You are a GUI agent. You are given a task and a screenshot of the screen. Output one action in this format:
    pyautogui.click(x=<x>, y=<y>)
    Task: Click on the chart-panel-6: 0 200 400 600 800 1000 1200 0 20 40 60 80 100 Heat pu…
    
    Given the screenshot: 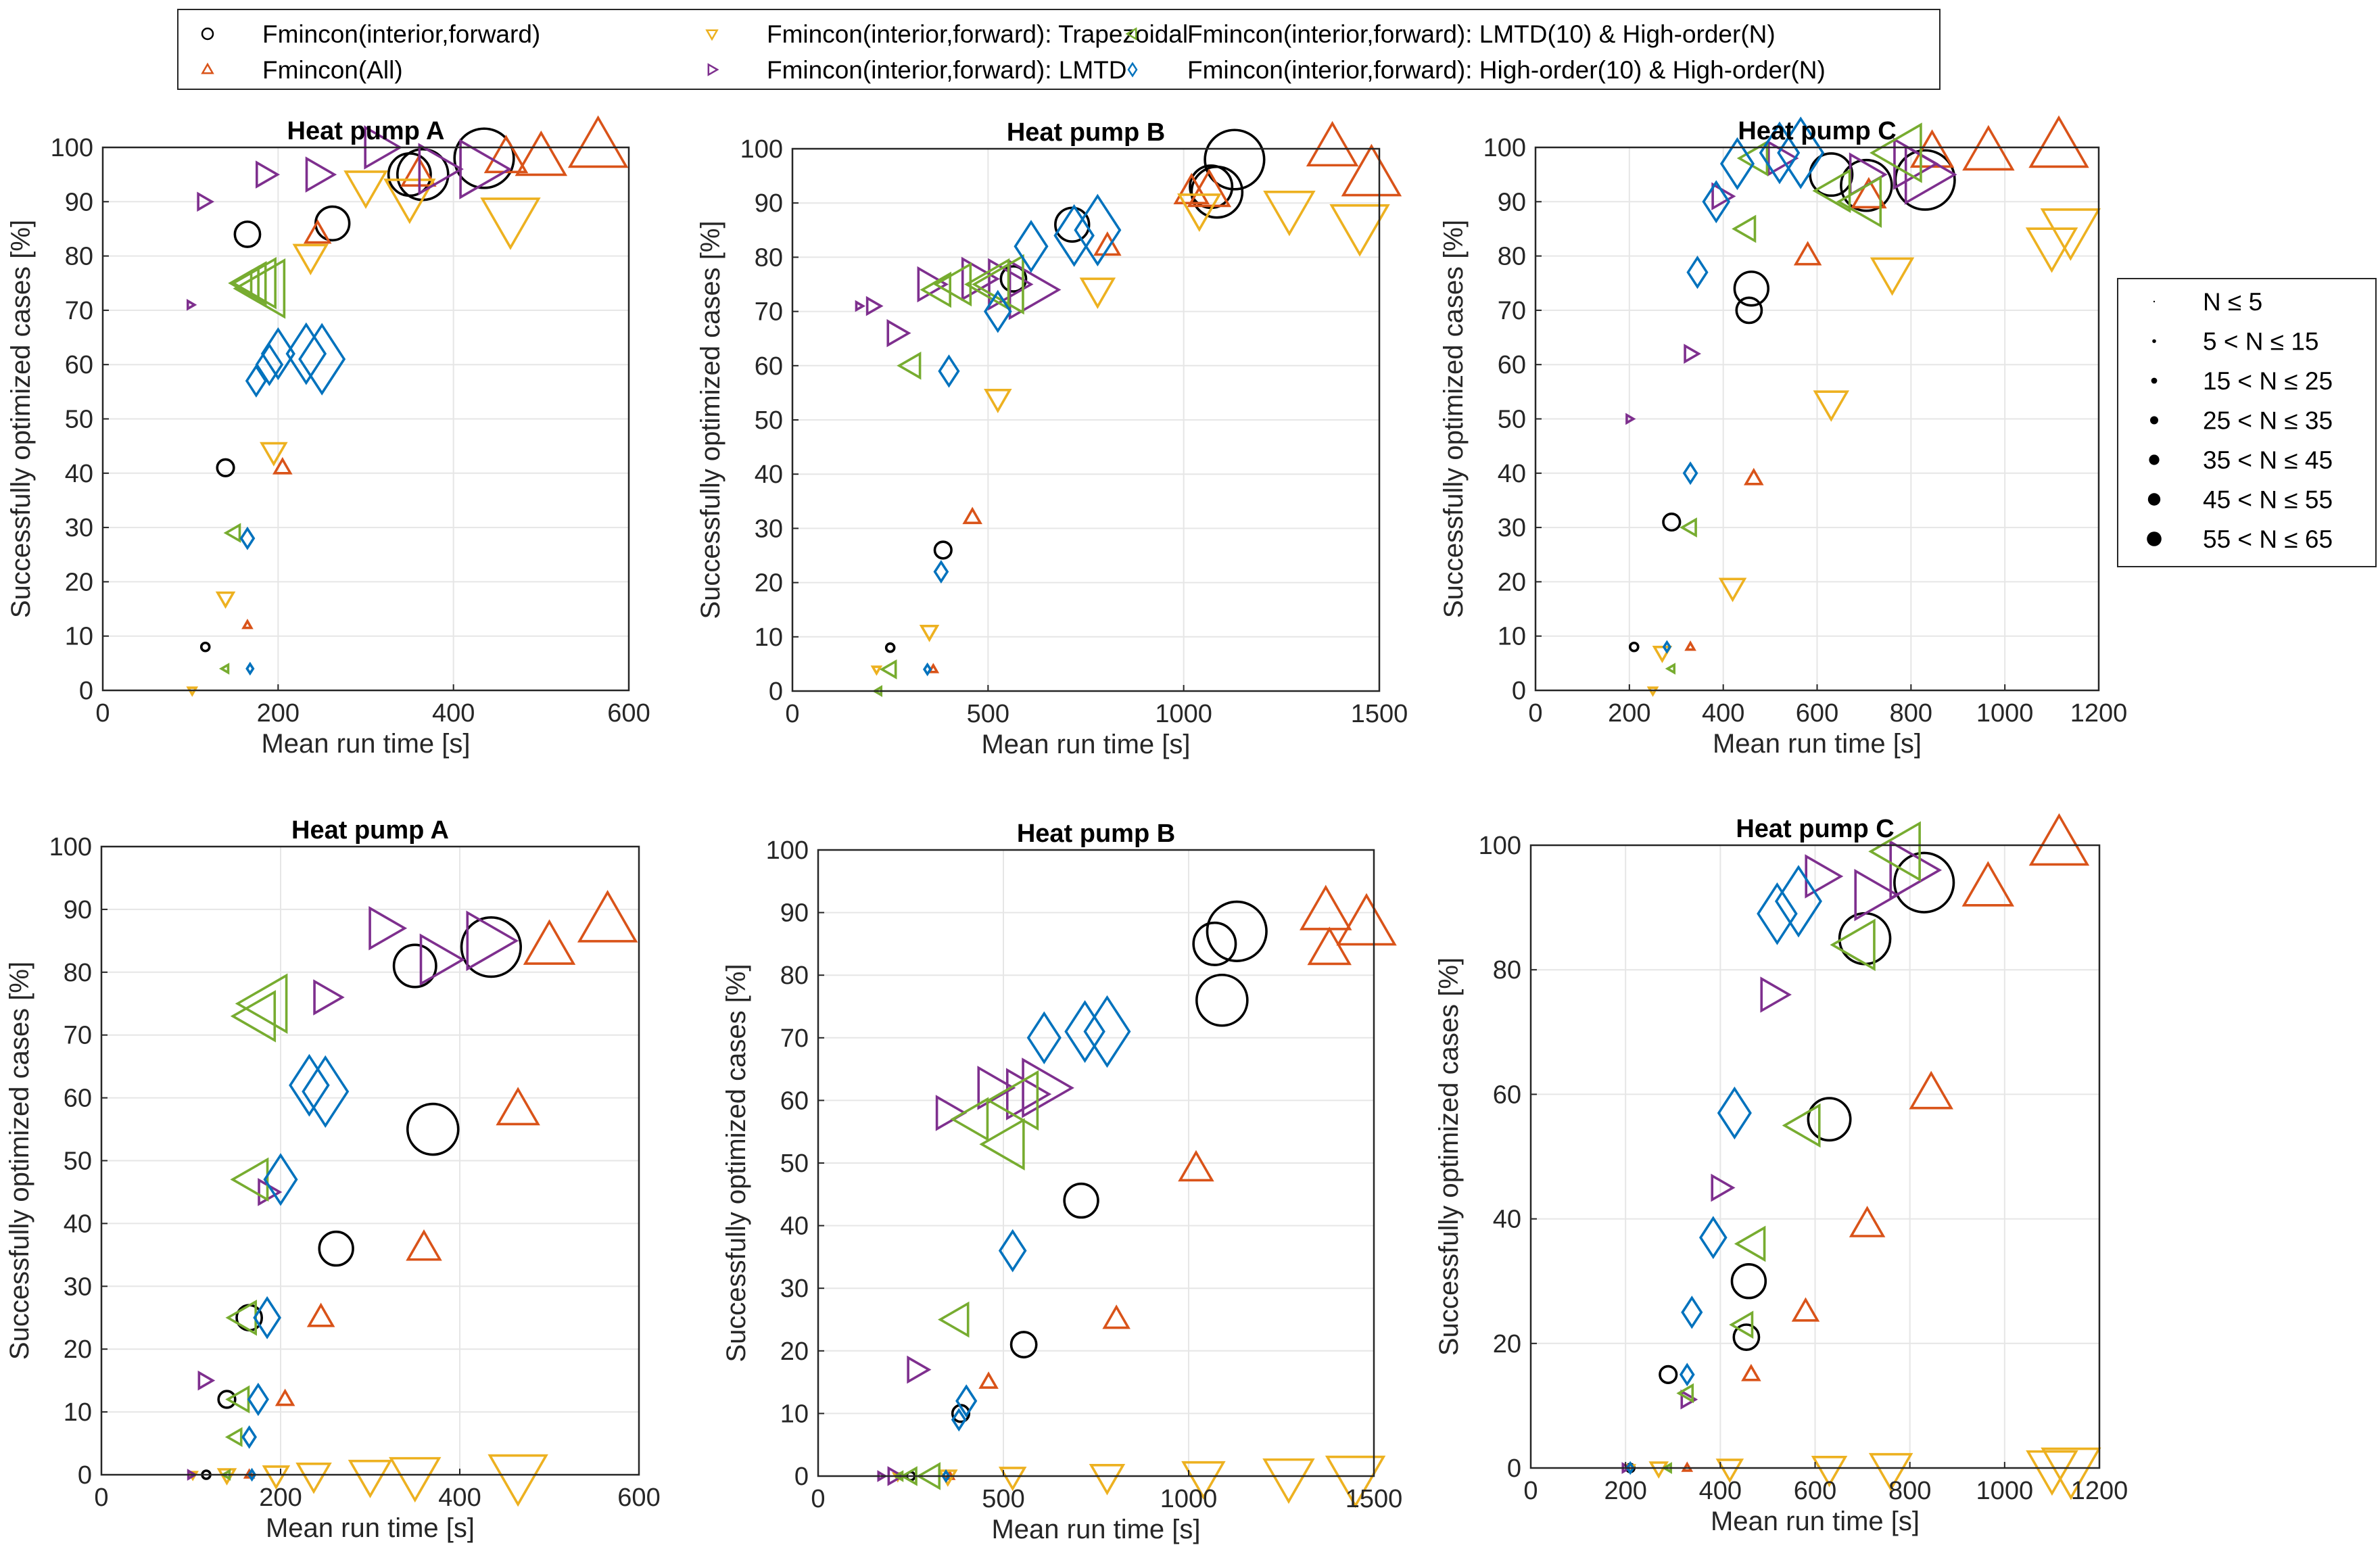 What is the action you would take?
    pyautogui.click(x=1781, y=1175)
    